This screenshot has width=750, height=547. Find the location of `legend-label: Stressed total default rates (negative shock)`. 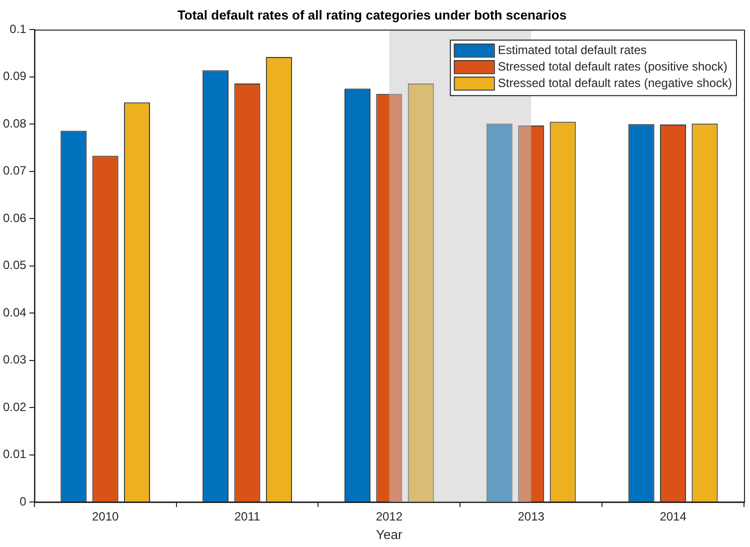

legend-label: Stressed total default rates (negative shock) is located at coordinates (615, 83).